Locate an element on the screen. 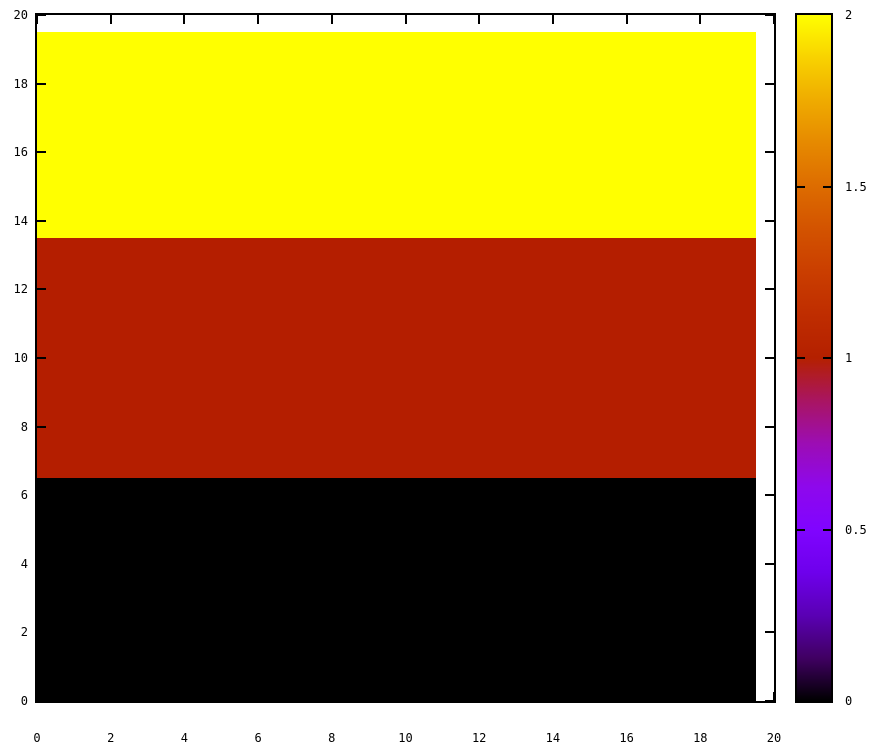  y-axis-tick-label: 0 is located at coordinates (24, 701).